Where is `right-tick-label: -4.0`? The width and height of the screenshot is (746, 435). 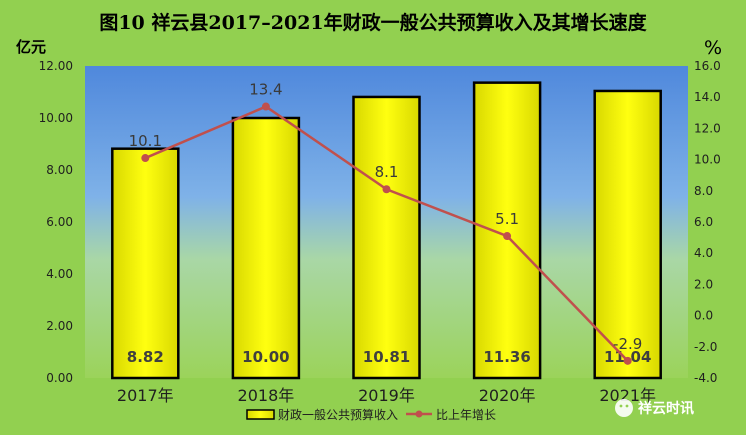 right-tick-label: -4.0 is located at coordinates (705, 378).